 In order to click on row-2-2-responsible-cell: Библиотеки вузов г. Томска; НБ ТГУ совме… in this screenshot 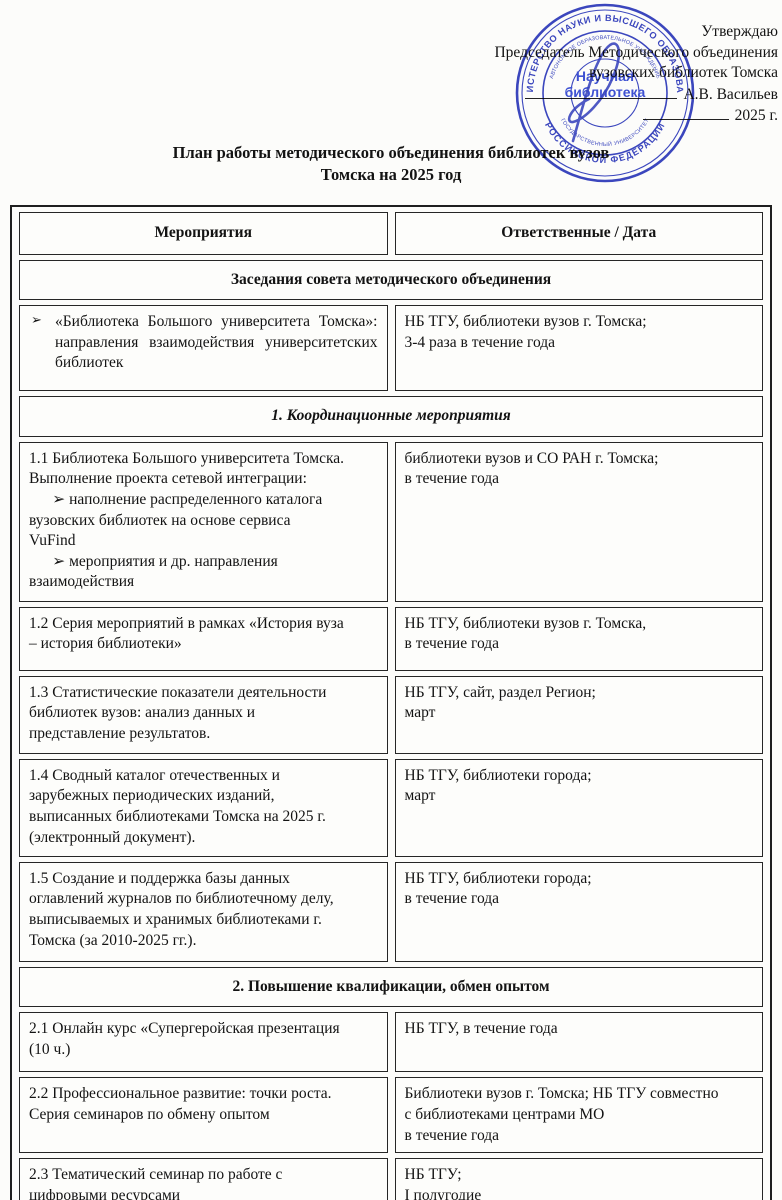, I will do `click(578, 1115)`.